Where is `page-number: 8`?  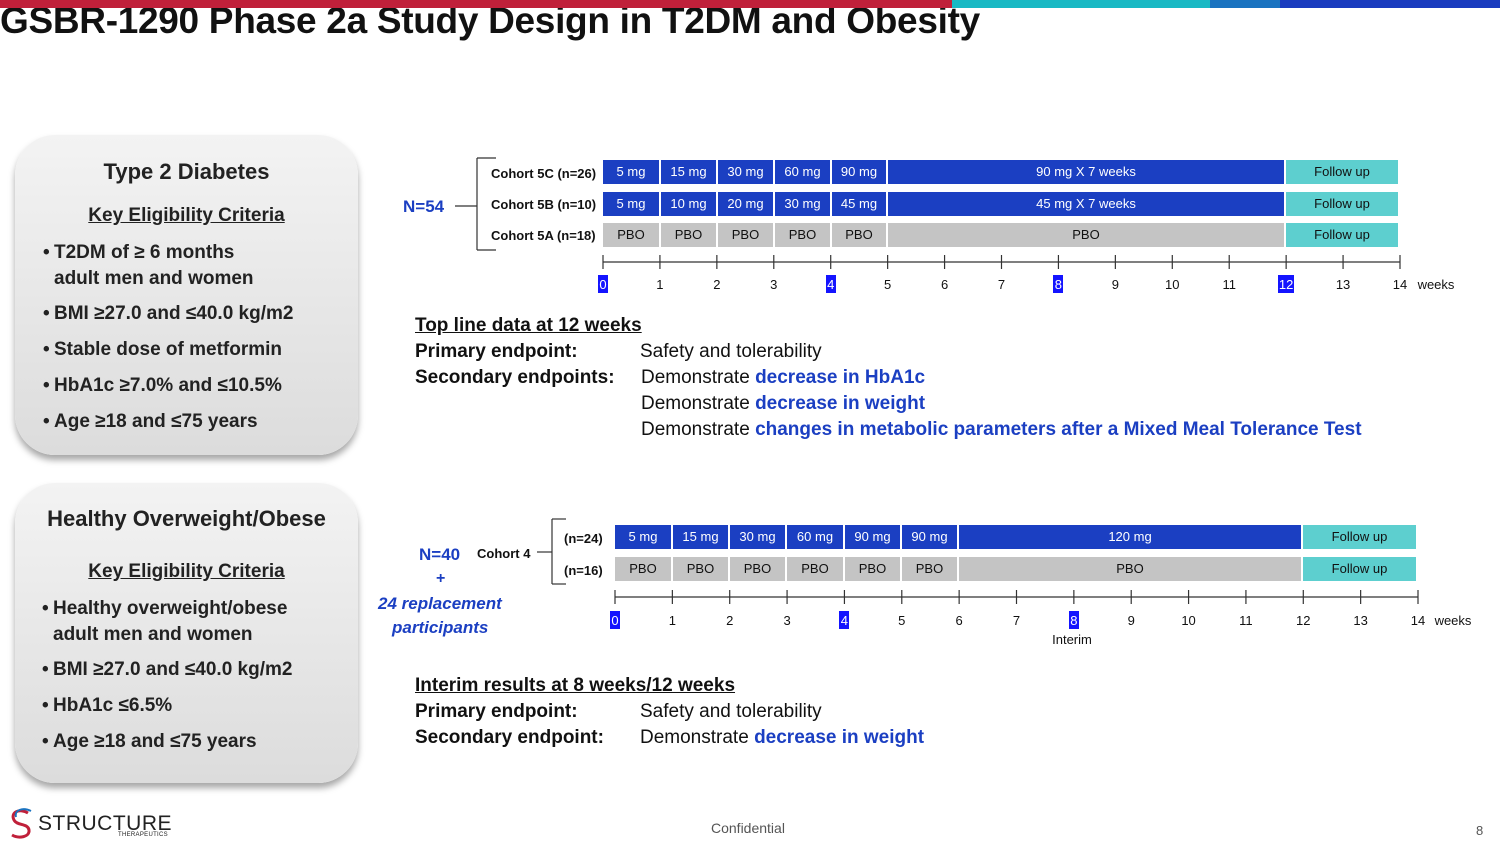 page-number: 8 is located at coordinates (1480, 830).